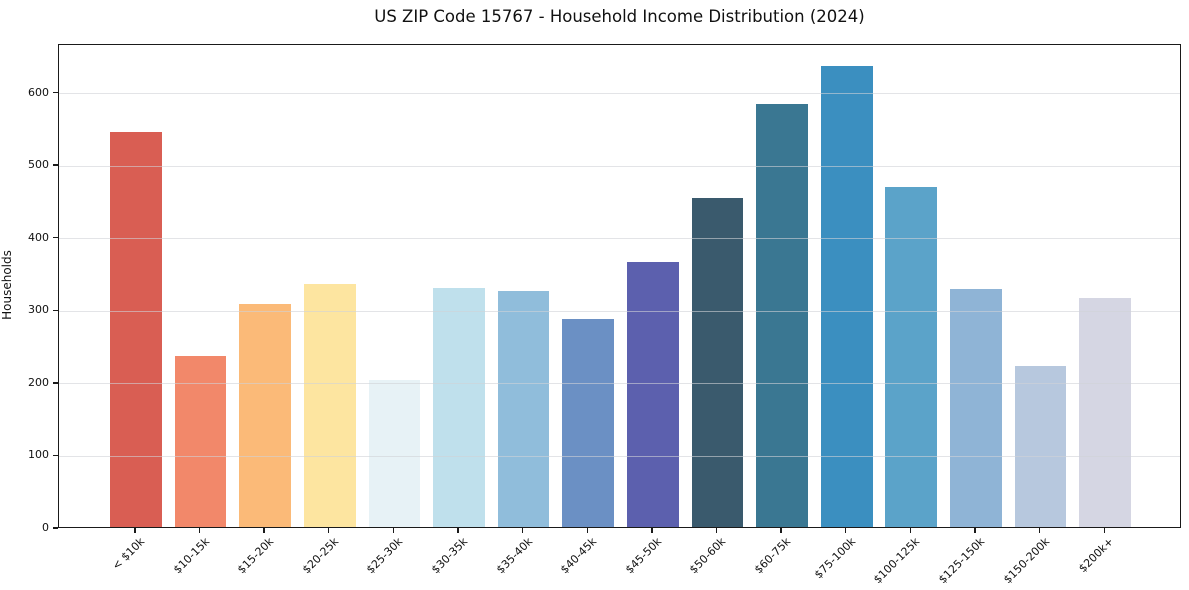  I want to click on bar-$25-30k, so click(394, 453).